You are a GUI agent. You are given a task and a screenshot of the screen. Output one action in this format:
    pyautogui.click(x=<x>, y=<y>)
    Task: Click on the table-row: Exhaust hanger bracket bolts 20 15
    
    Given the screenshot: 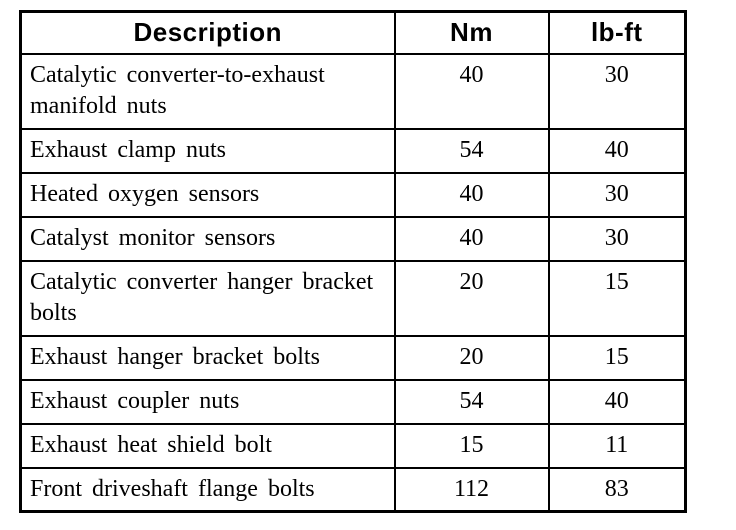 What is the action you would take?
    pyautogui.click(x=353, y=357)
    